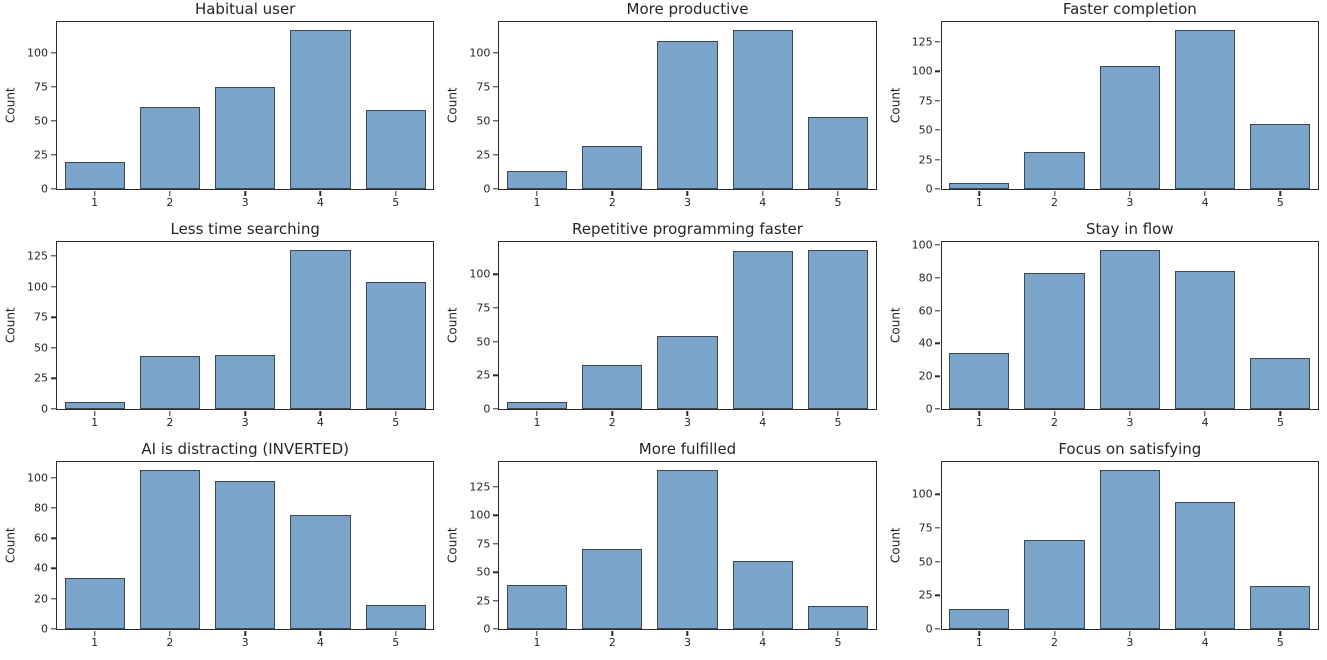  I want to click on y-tick-label: 75, so click(483, 87).